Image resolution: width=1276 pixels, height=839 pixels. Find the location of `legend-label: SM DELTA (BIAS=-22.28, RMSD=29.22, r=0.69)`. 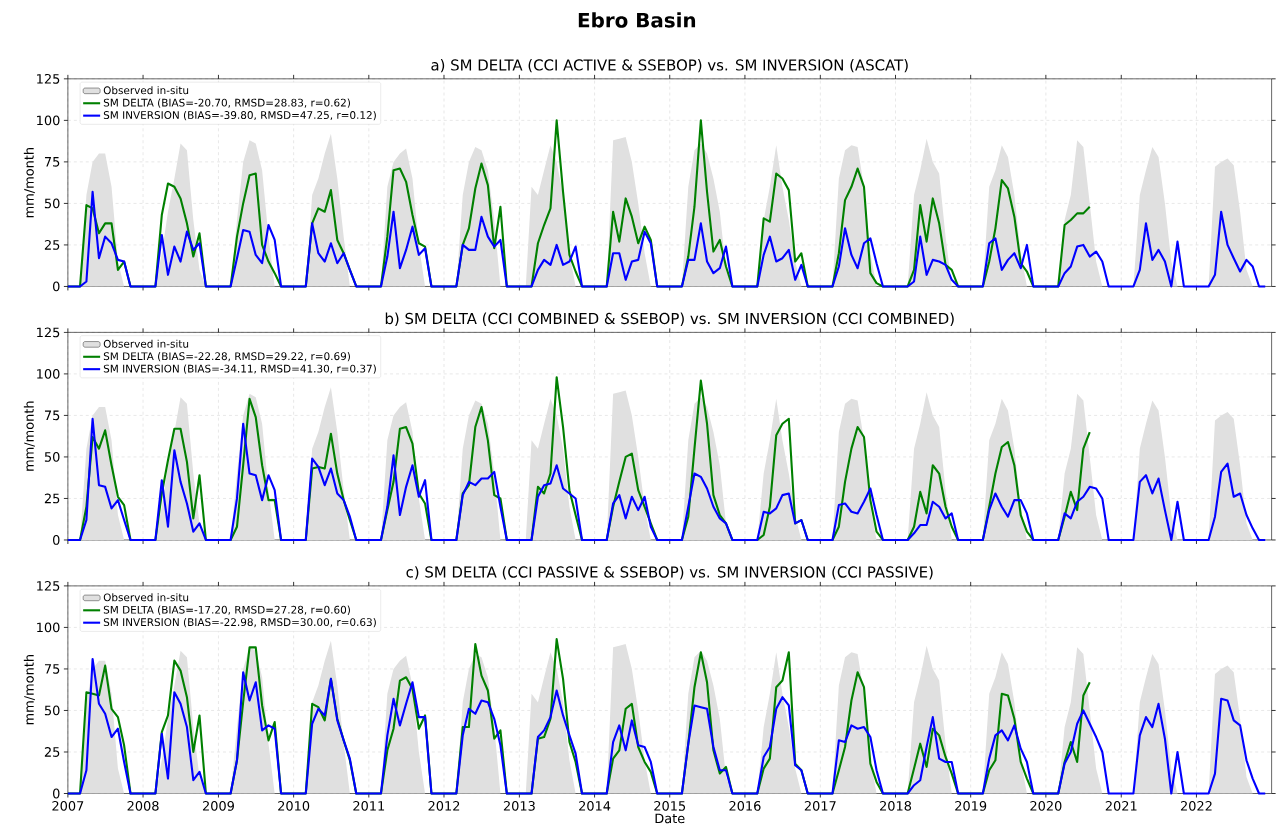

legend-label: SM DELTA (BIAS=-22.28, RMSD=29.22, r=0.69) is located at coordinates (226, 356).